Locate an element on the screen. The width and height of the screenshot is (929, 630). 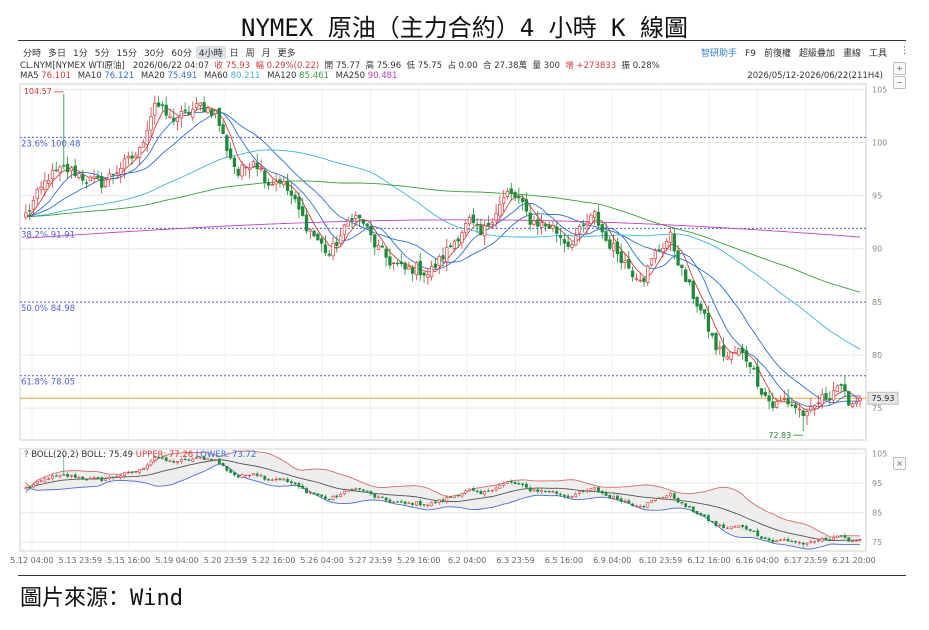
low-annotation: 72.83 is located at coordinates (779, 435).